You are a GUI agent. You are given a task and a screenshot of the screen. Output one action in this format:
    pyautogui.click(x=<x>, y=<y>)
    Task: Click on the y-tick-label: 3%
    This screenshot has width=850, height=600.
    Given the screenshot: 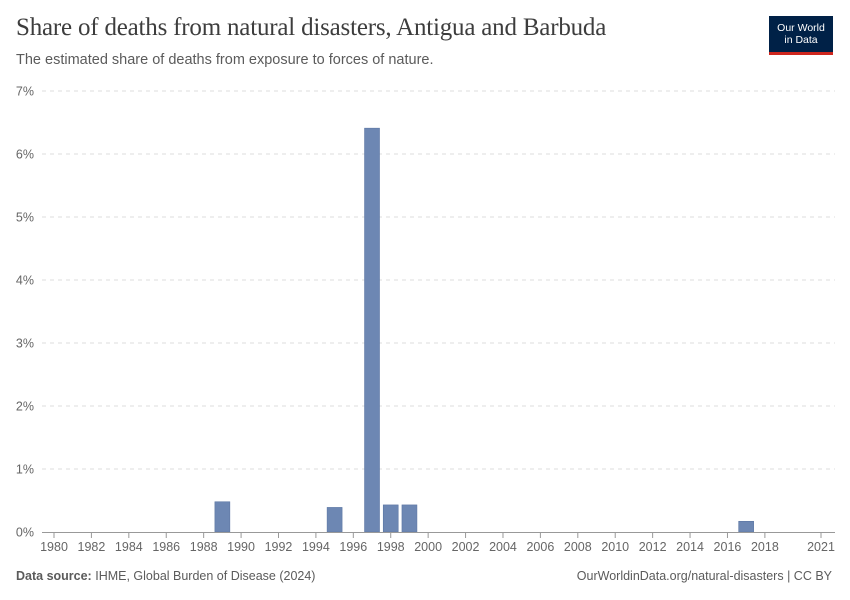 What is the action you would take?
    pyautogui.click(x=25, y=344)
    